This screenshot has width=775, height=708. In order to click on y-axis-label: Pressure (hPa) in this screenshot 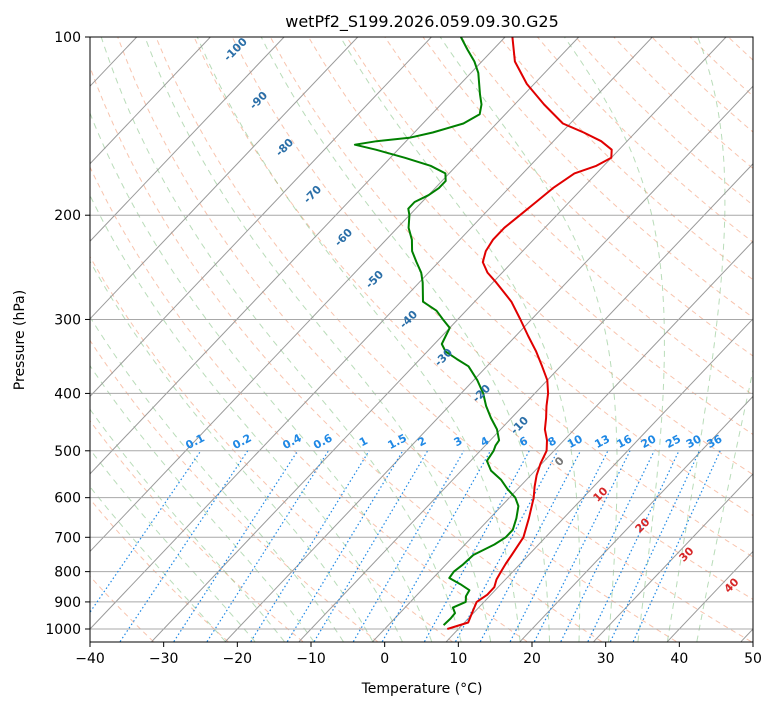, I will do `click(20, 340)`.